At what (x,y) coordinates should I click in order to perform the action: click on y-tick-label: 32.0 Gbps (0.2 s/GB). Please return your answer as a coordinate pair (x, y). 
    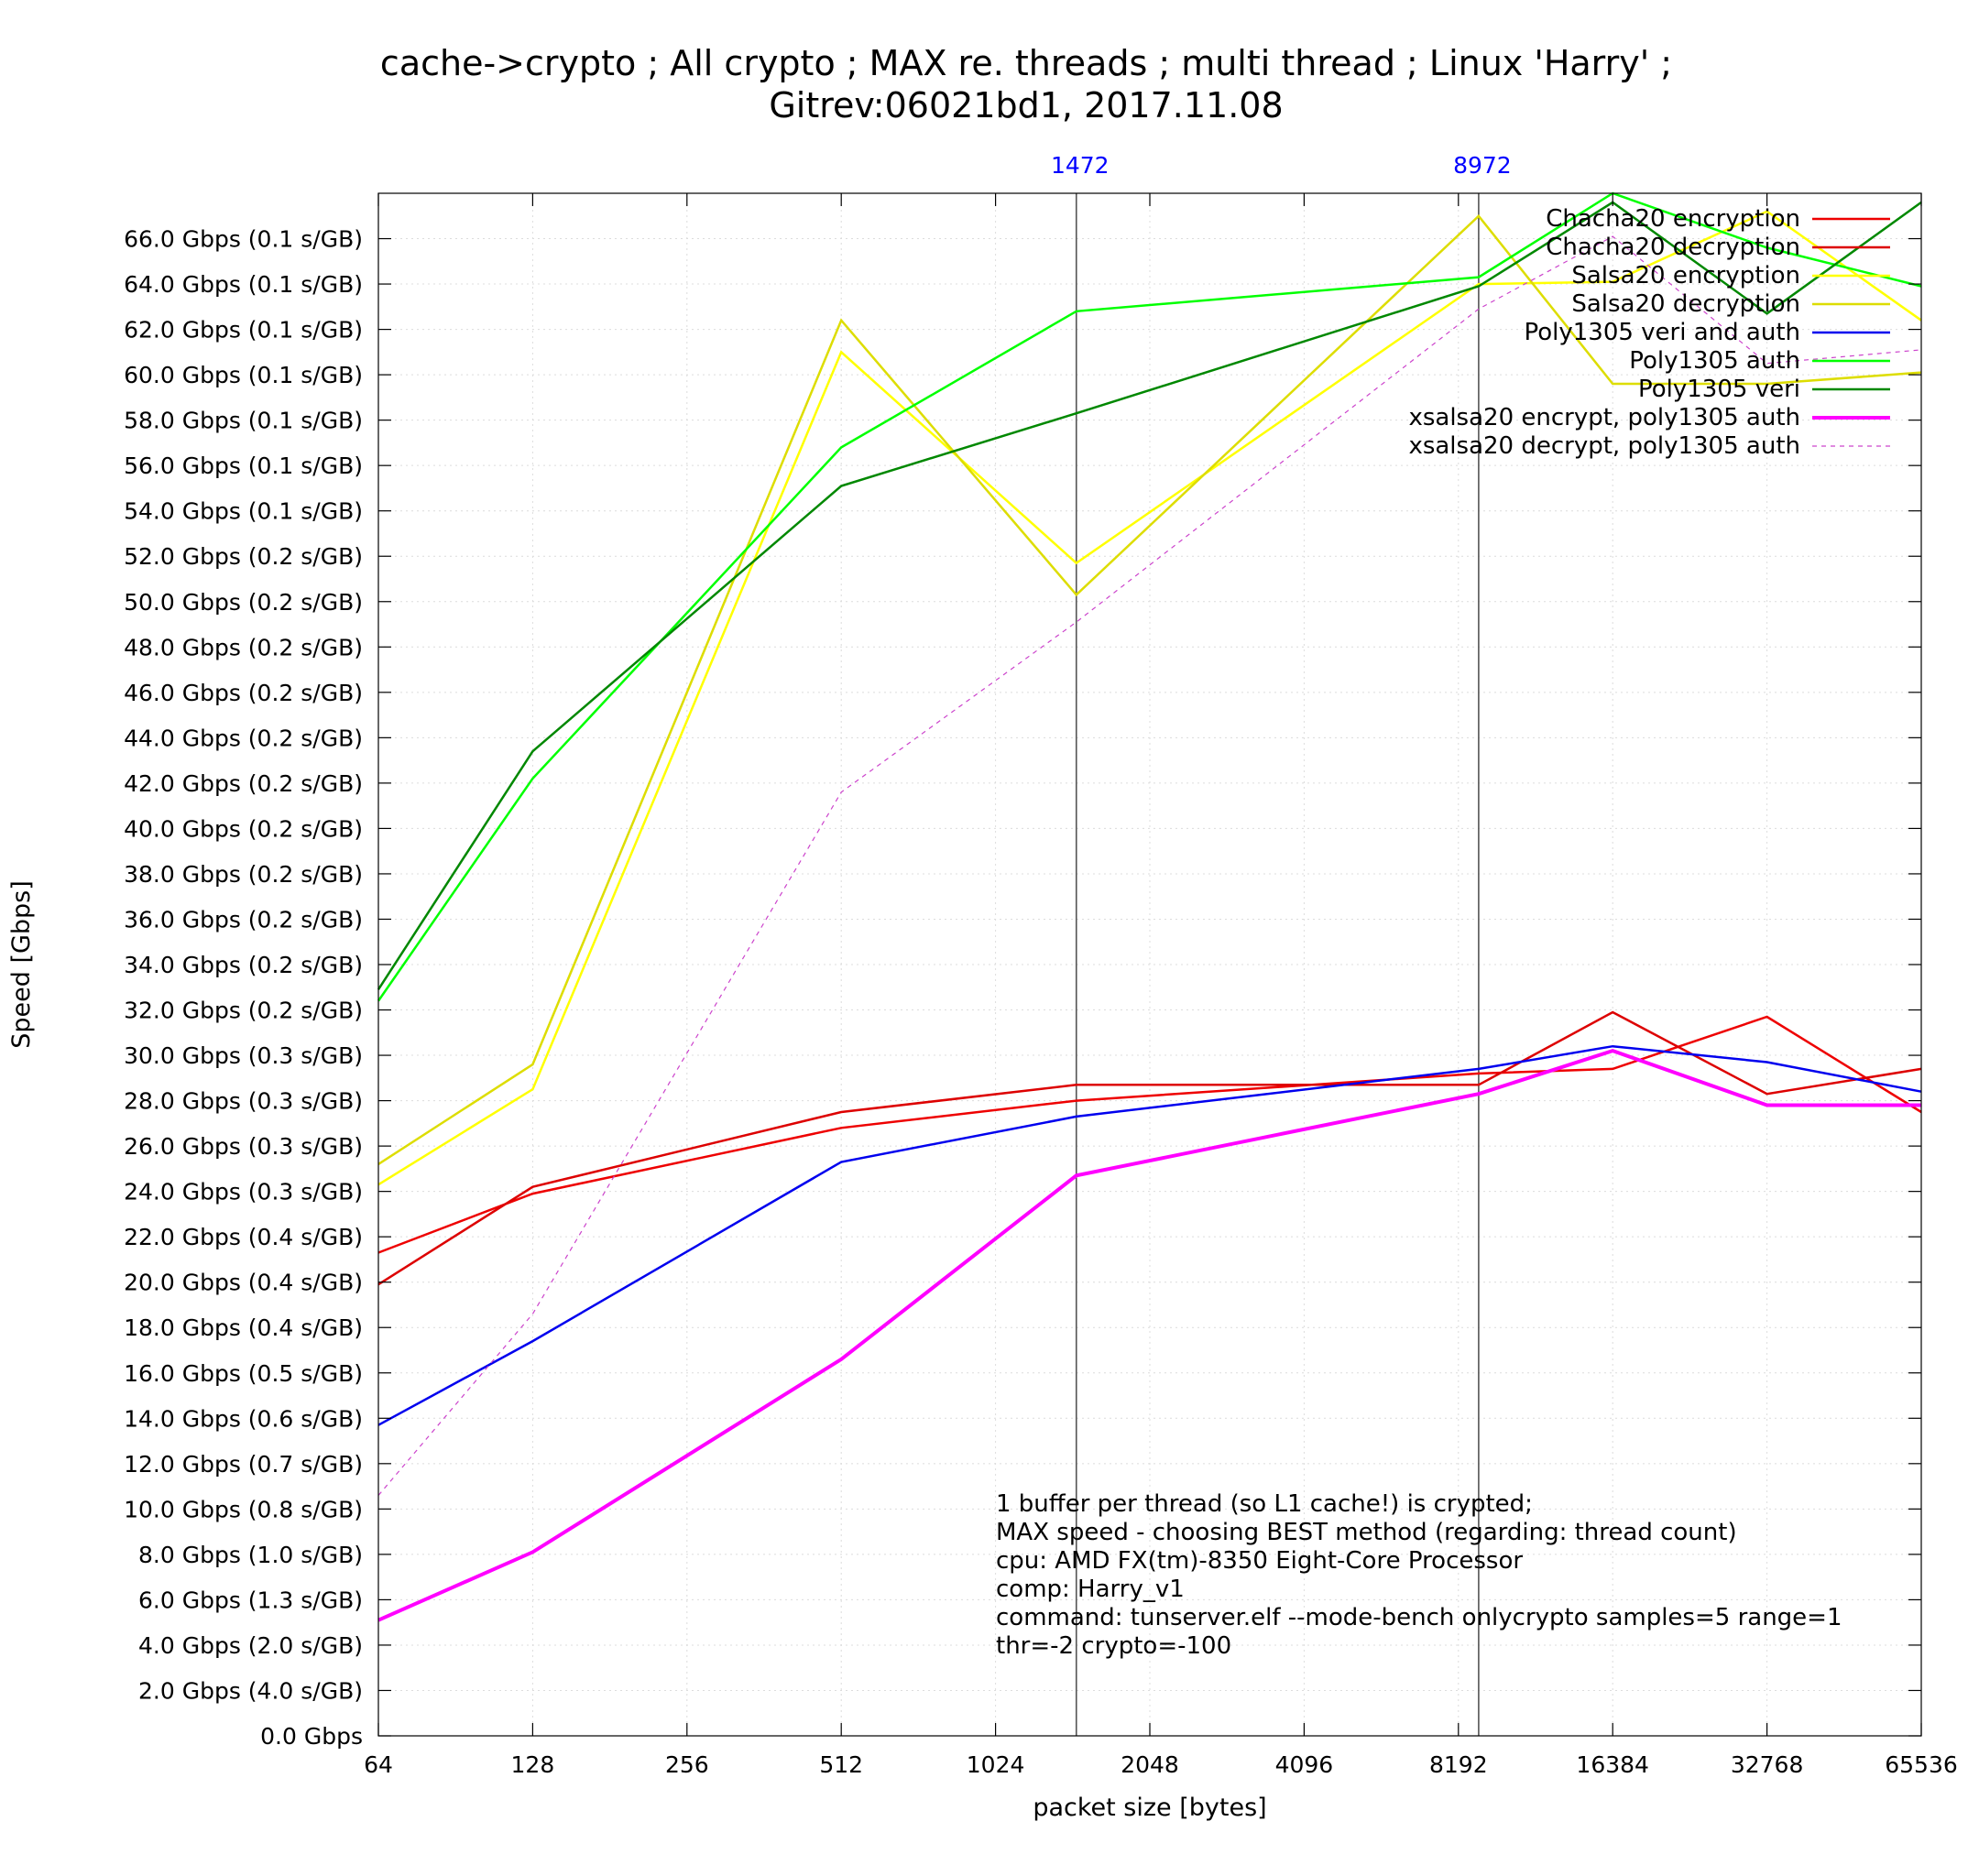
    Looking at the image, I should click on (244, 1011).